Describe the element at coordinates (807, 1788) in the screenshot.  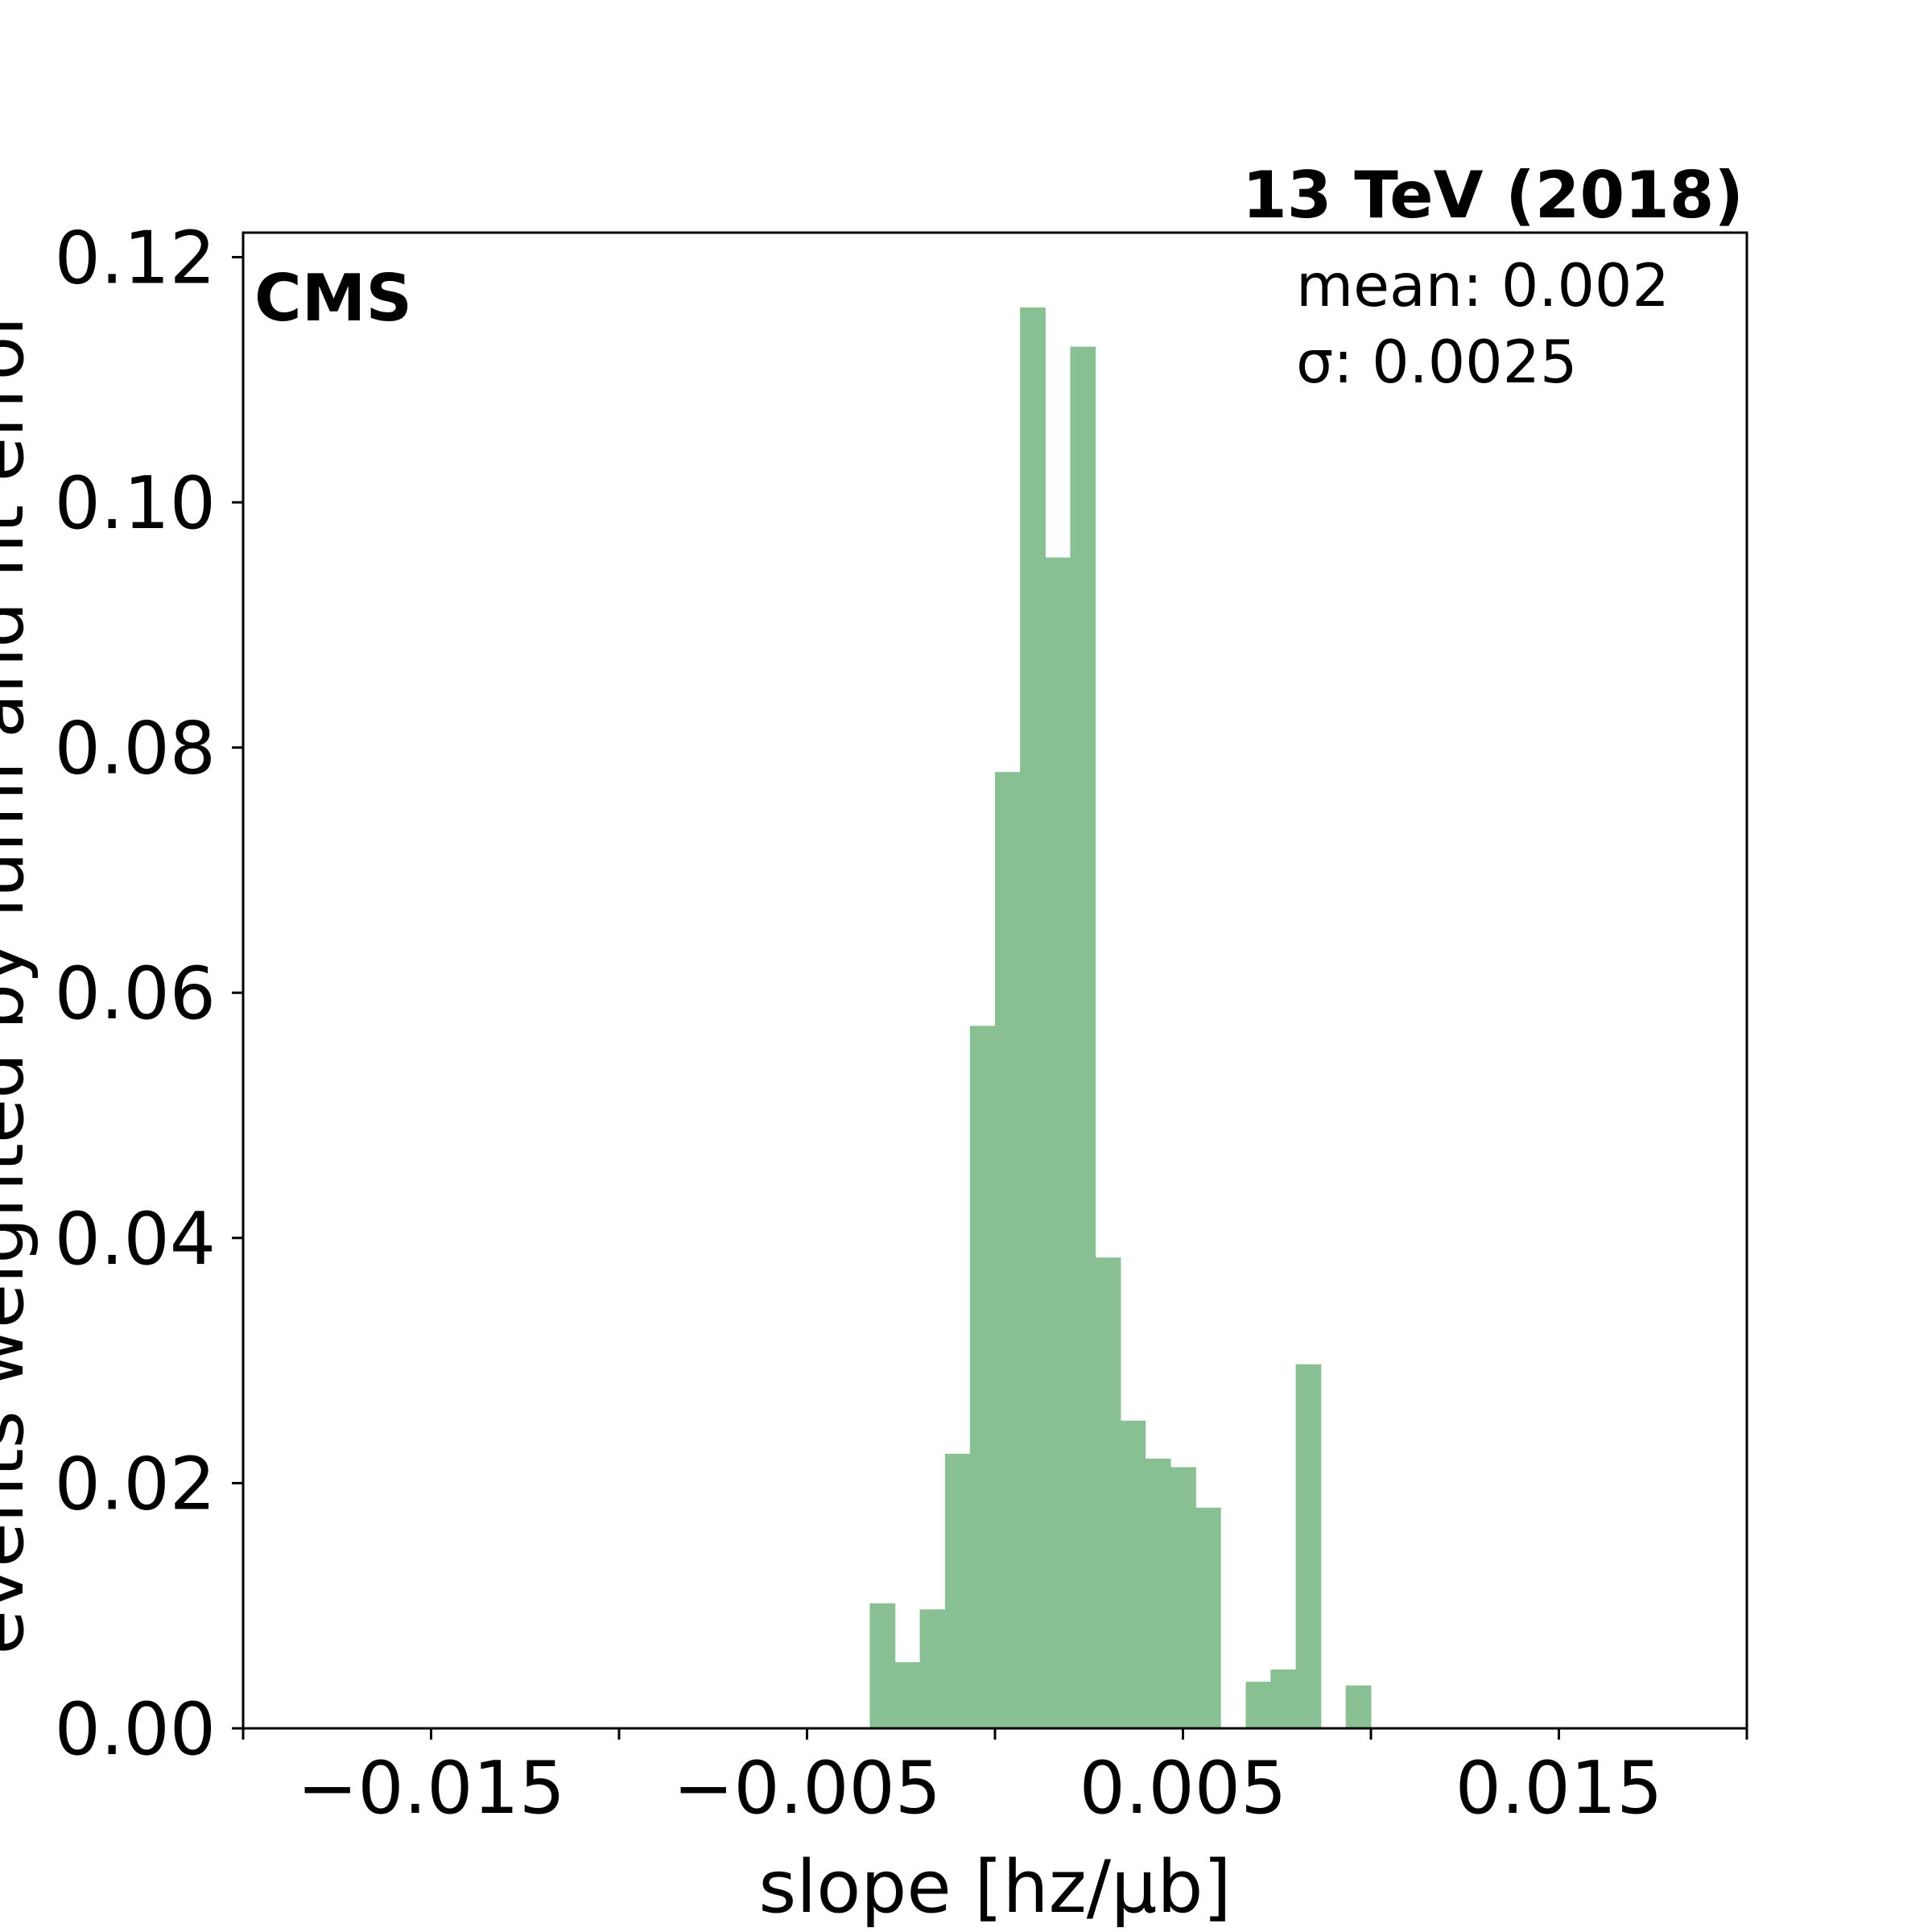
I see `x-tick-label-1: −0.005` at that location.